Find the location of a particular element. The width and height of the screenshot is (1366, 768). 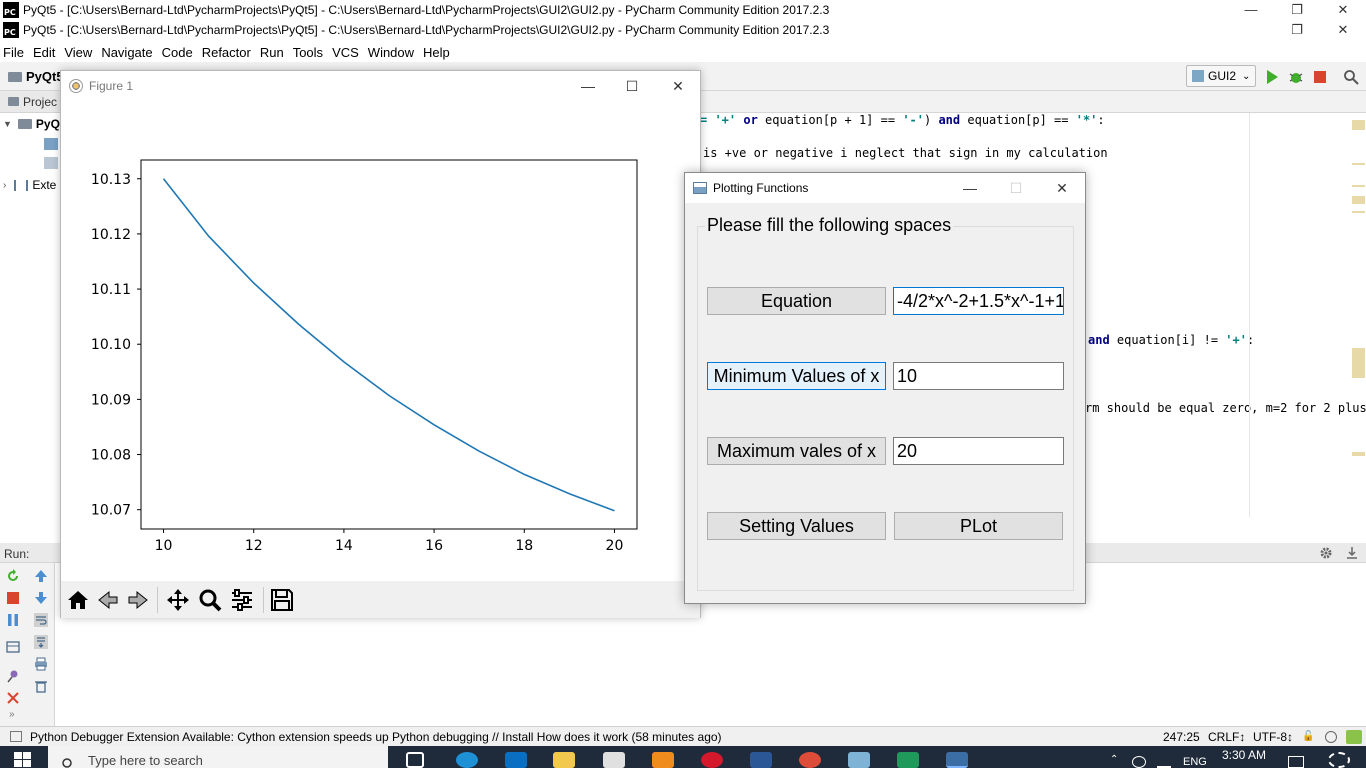

more-icon: » is located at coordinates (12, 714).